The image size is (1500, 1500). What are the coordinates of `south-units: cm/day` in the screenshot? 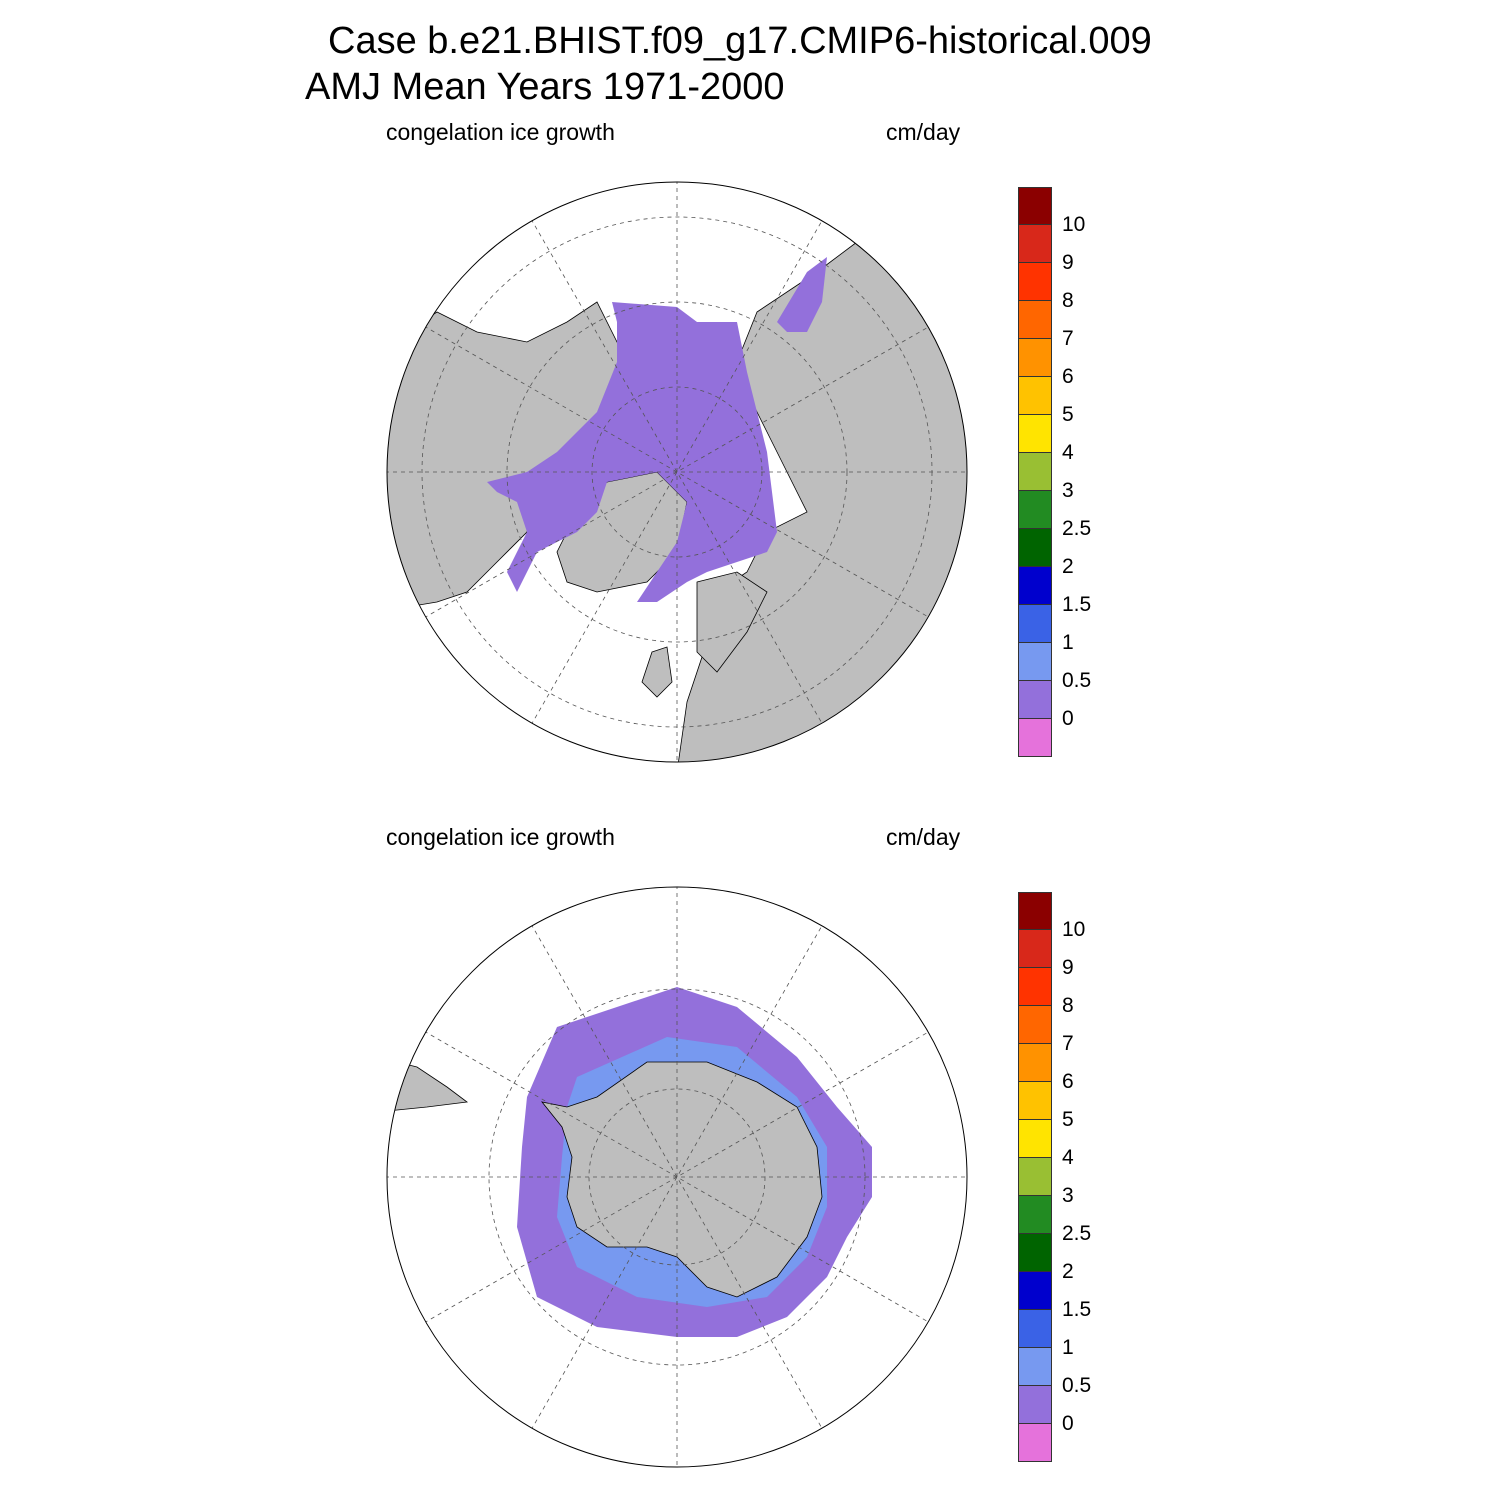 It's located at (923, 837).